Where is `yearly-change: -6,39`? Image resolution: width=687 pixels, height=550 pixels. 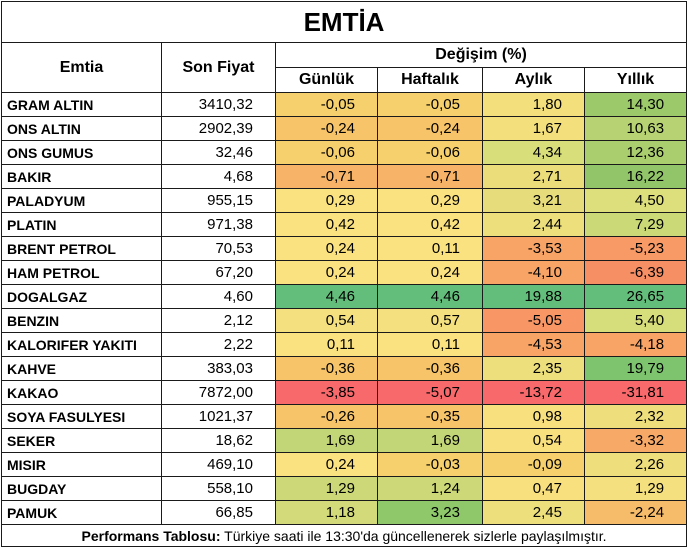 yearly-change: -6,39 is located at coordinates (635, 272).